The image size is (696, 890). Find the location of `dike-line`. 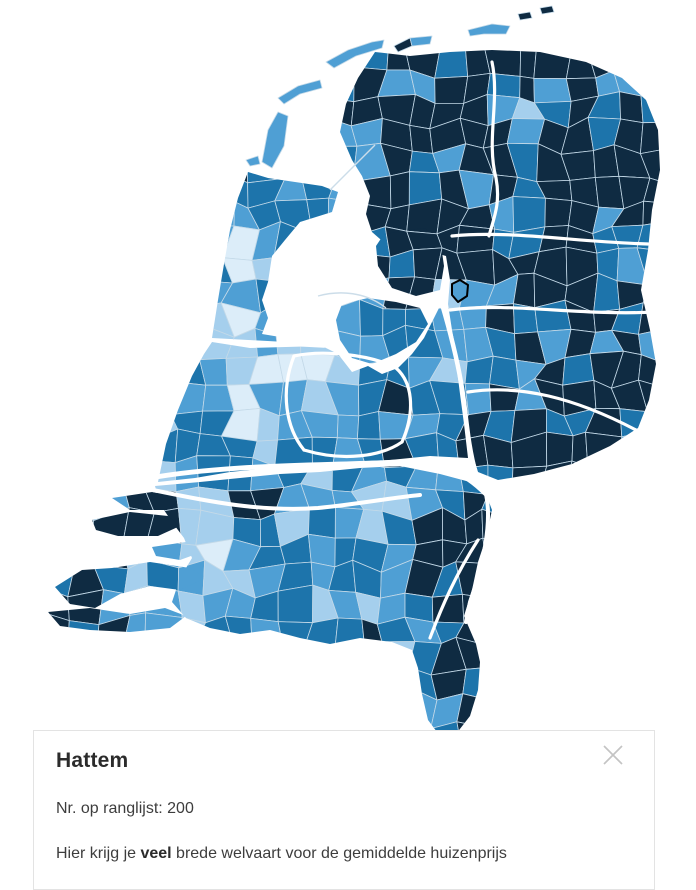

dike-line is located at coordinates (352, 300).